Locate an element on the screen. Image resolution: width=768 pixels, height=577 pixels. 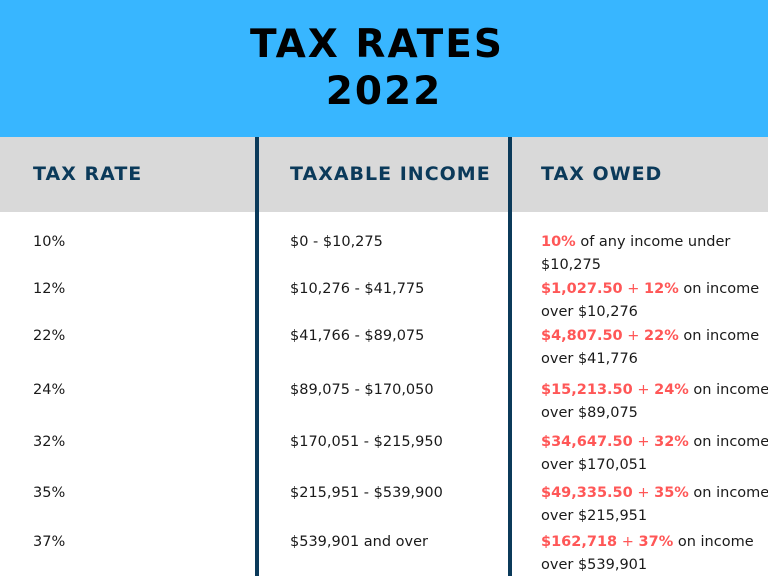
owed-base: $4,807.50 is located at coordinates (582, 336).